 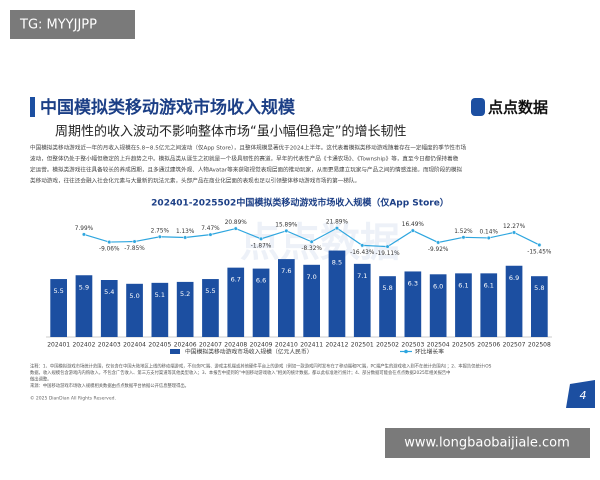 I want to click on footer-box, so click(x=487, y=443).